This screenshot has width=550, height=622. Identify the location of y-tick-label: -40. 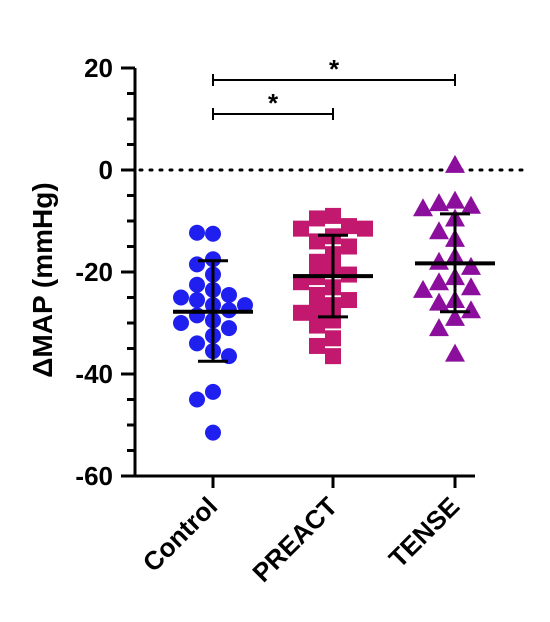
(94, 374).